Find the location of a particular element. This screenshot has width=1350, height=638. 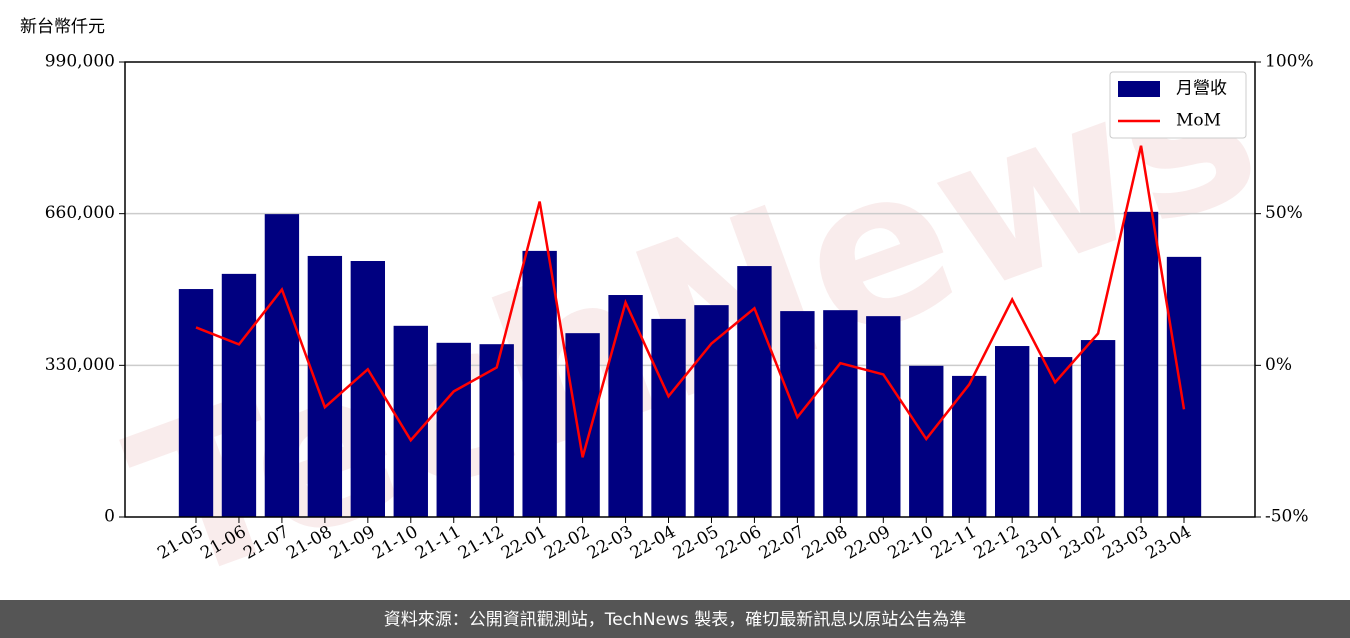

legend-label: MoM is located at coordinates (1198, 121).